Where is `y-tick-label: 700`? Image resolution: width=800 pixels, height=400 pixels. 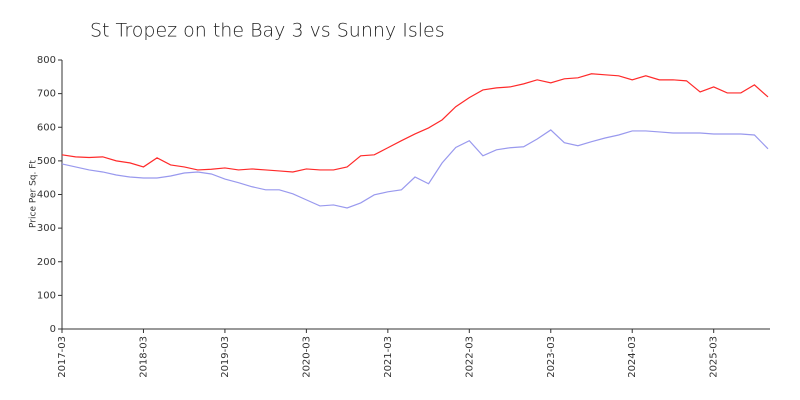 y-tick-label: 700 is located at coordinates (46, 94).